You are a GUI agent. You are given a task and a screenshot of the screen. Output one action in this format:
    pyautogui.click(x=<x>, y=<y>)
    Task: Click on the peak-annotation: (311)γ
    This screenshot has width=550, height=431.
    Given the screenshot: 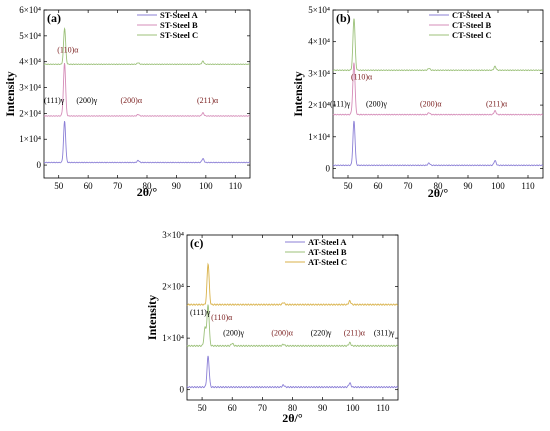 What is the action you would take?
    pyautogui.click(x=384, y=333)
    